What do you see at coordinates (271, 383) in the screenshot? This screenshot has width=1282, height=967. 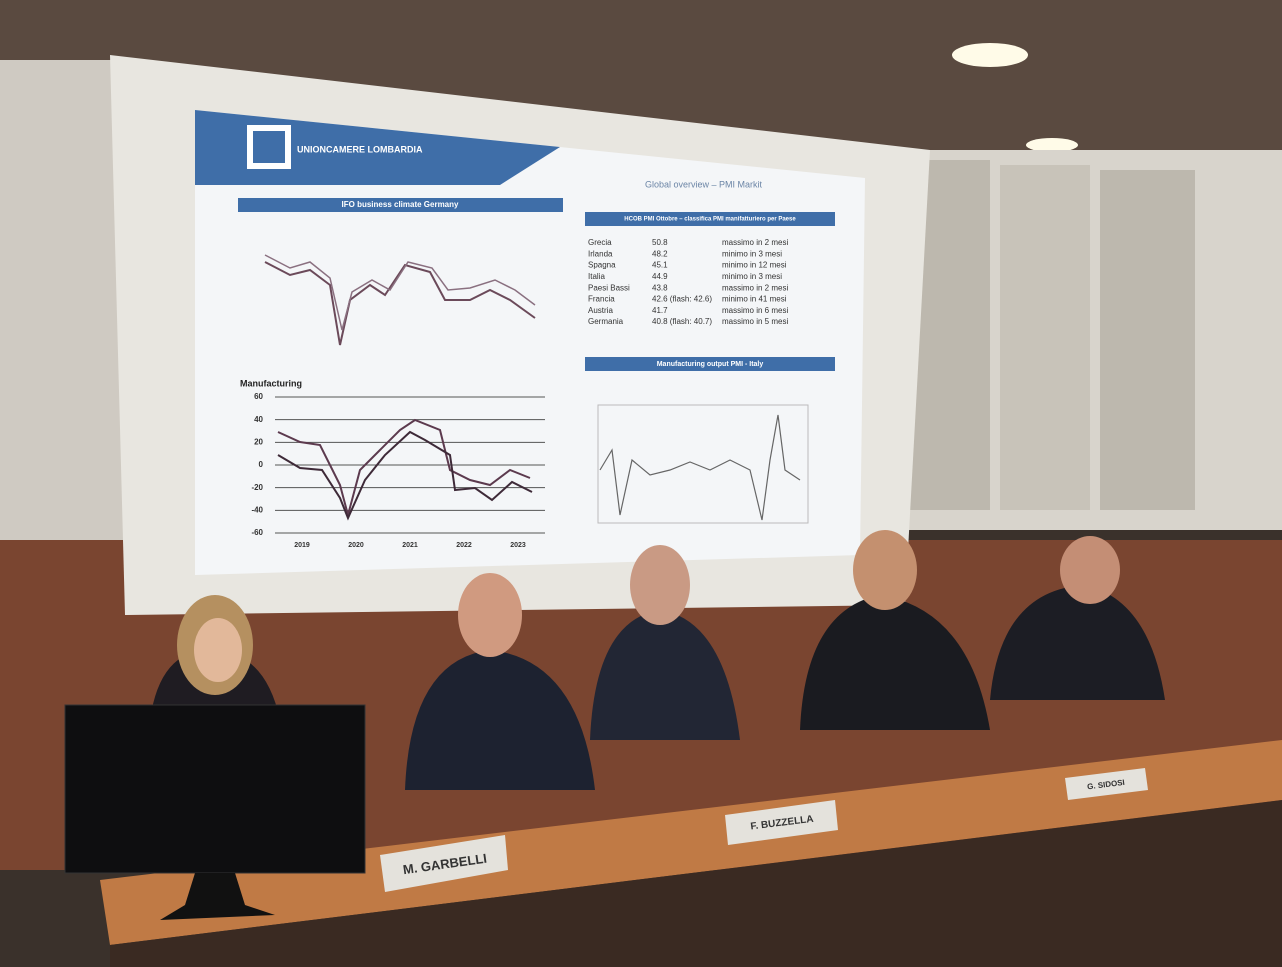 I see `chart-title: Manufacturing` at bounding box center [271, 383].